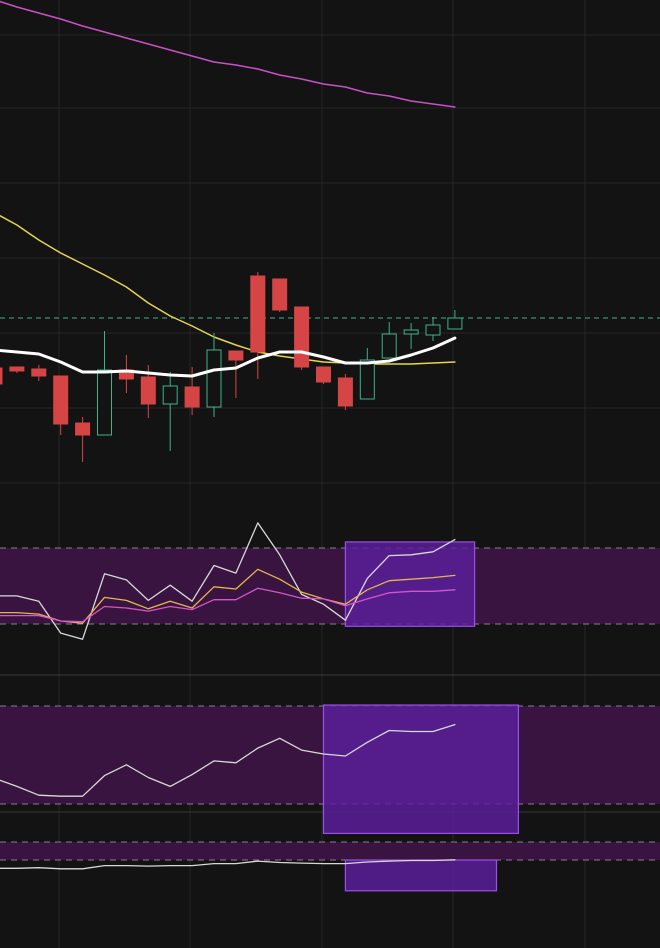 Image resolution: width=660 pixels, height=948 pixels. Describe the element at coordinates (228, 54) in the screenshot. I see `ema-long-line` at that location.